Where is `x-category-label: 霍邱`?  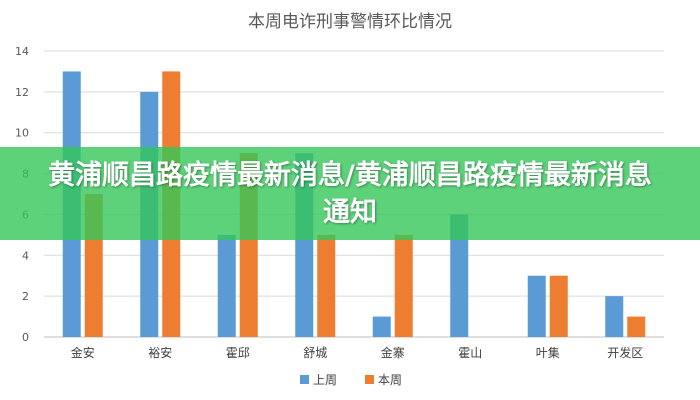
x-category-label: 霍邱 is located at coordinates (238, 353).